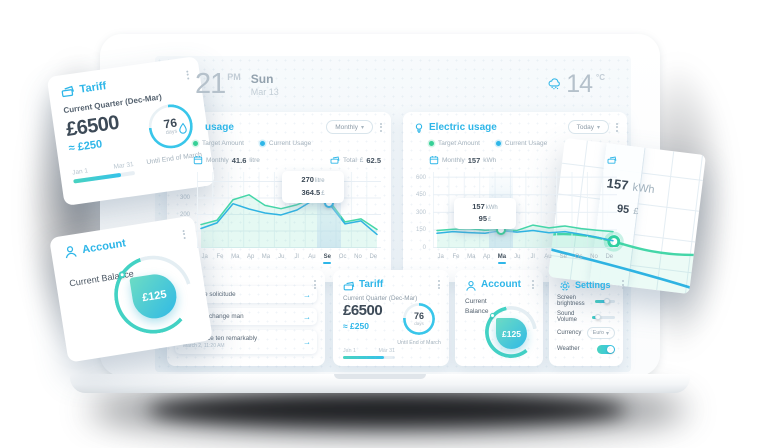 The image size is (759, 448). What do you see at coordinates (492, 315) in the screenshot?
I see `gauge-start-dot` at bounding box center [492, 315].